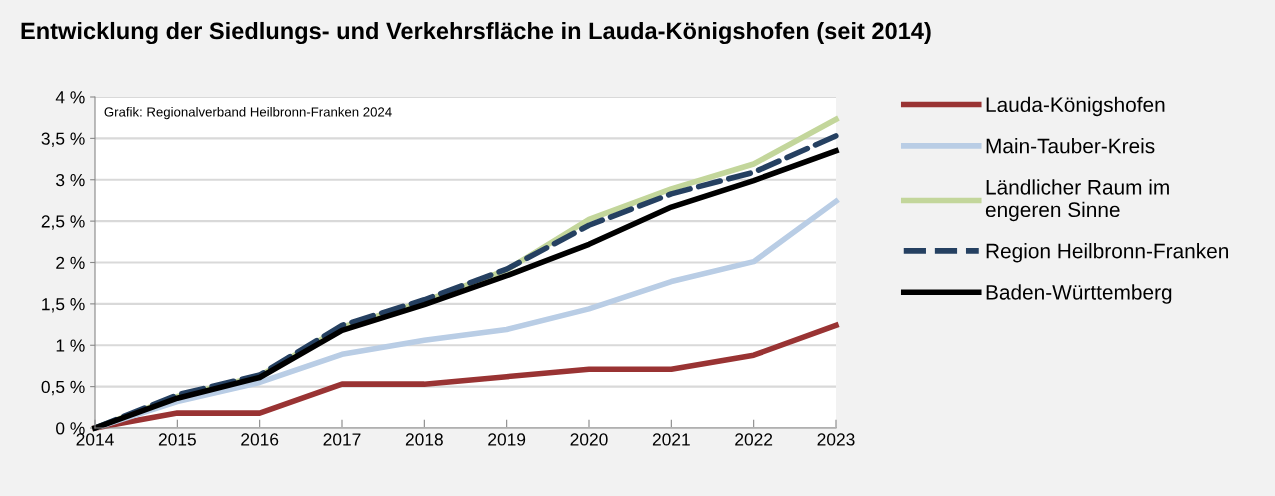 The height and width of the screenshot is (496, 1275). I want to click on x-tick-label: 2021, so click(671, 439).